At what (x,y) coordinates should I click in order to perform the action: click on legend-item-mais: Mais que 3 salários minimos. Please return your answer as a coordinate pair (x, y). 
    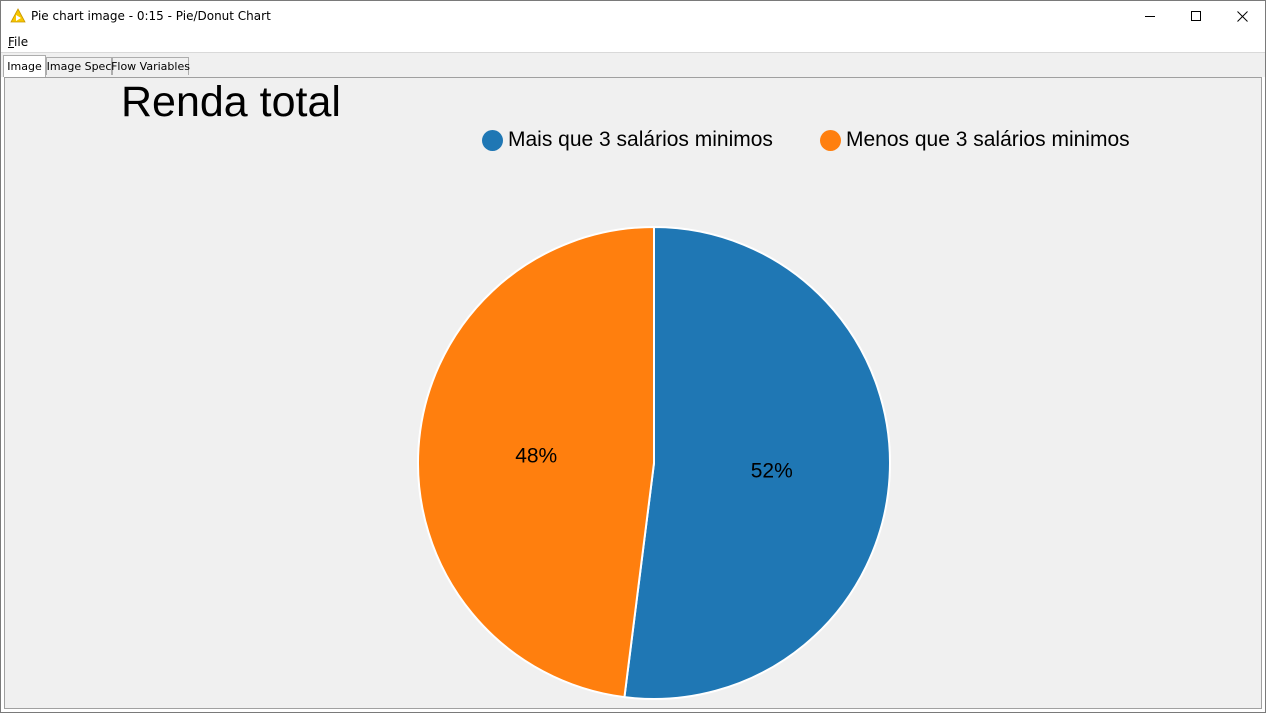
    Looking at the image, I should click on (627, 140).